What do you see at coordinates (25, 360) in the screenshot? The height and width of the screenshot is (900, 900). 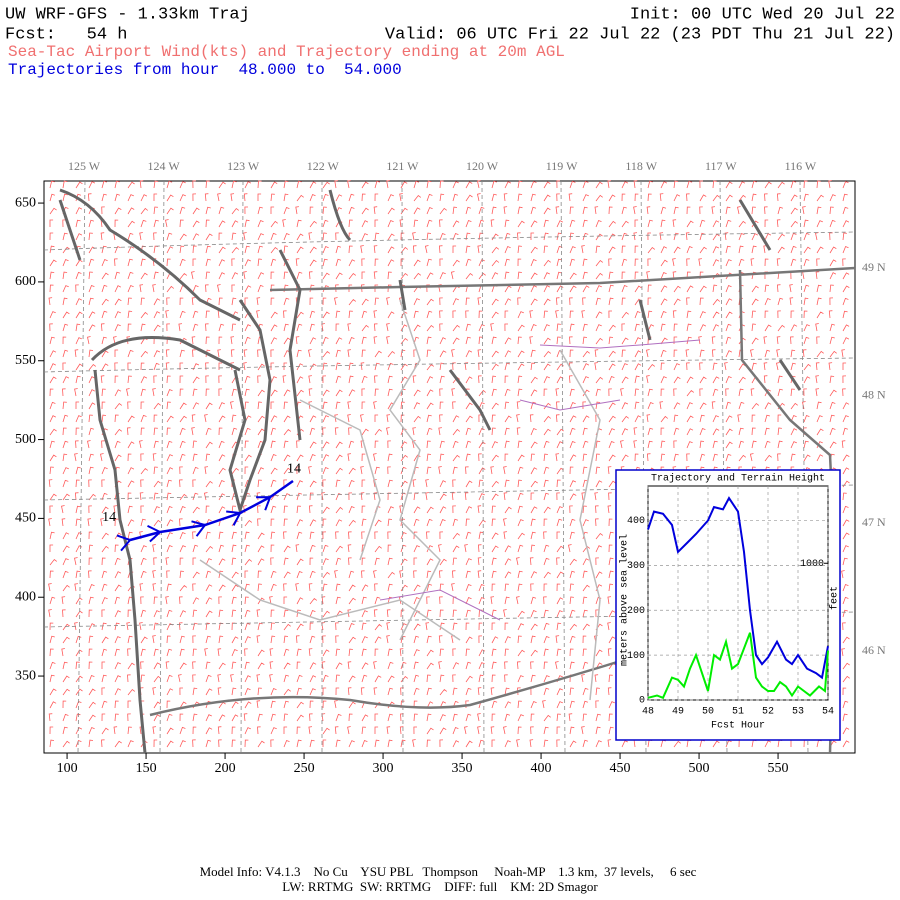 I see `y-tick-label: 550` at bounding box center [25, 360].